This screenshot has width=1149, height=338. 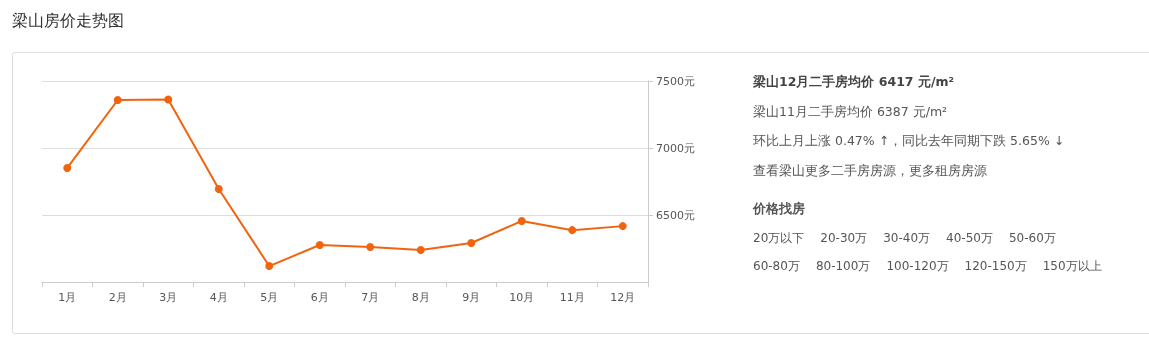 I want to click on text: 20万以下, so click(x=779, y=238).